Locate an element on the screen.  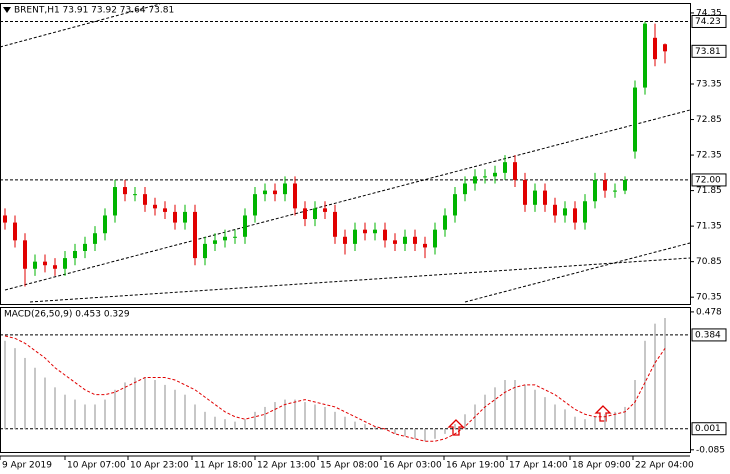
y-tick-label: 73.35 is located at coordinates (709, 85).